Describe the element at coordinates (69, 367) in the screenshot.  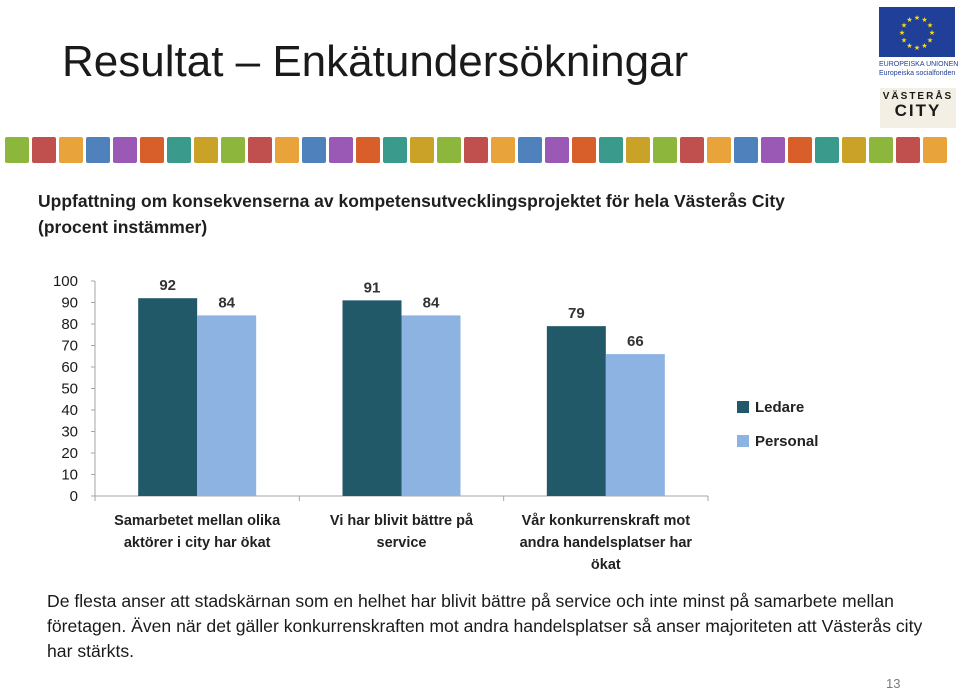
I see `y-tick-label: 60` at that location.